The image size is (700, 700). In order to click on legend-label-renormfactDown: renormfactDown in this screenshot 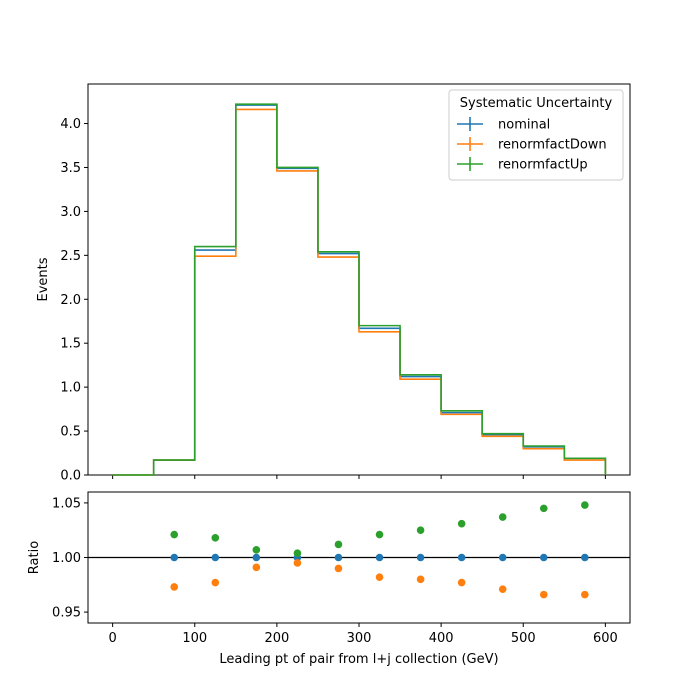, I will do `click(552, 145)`.